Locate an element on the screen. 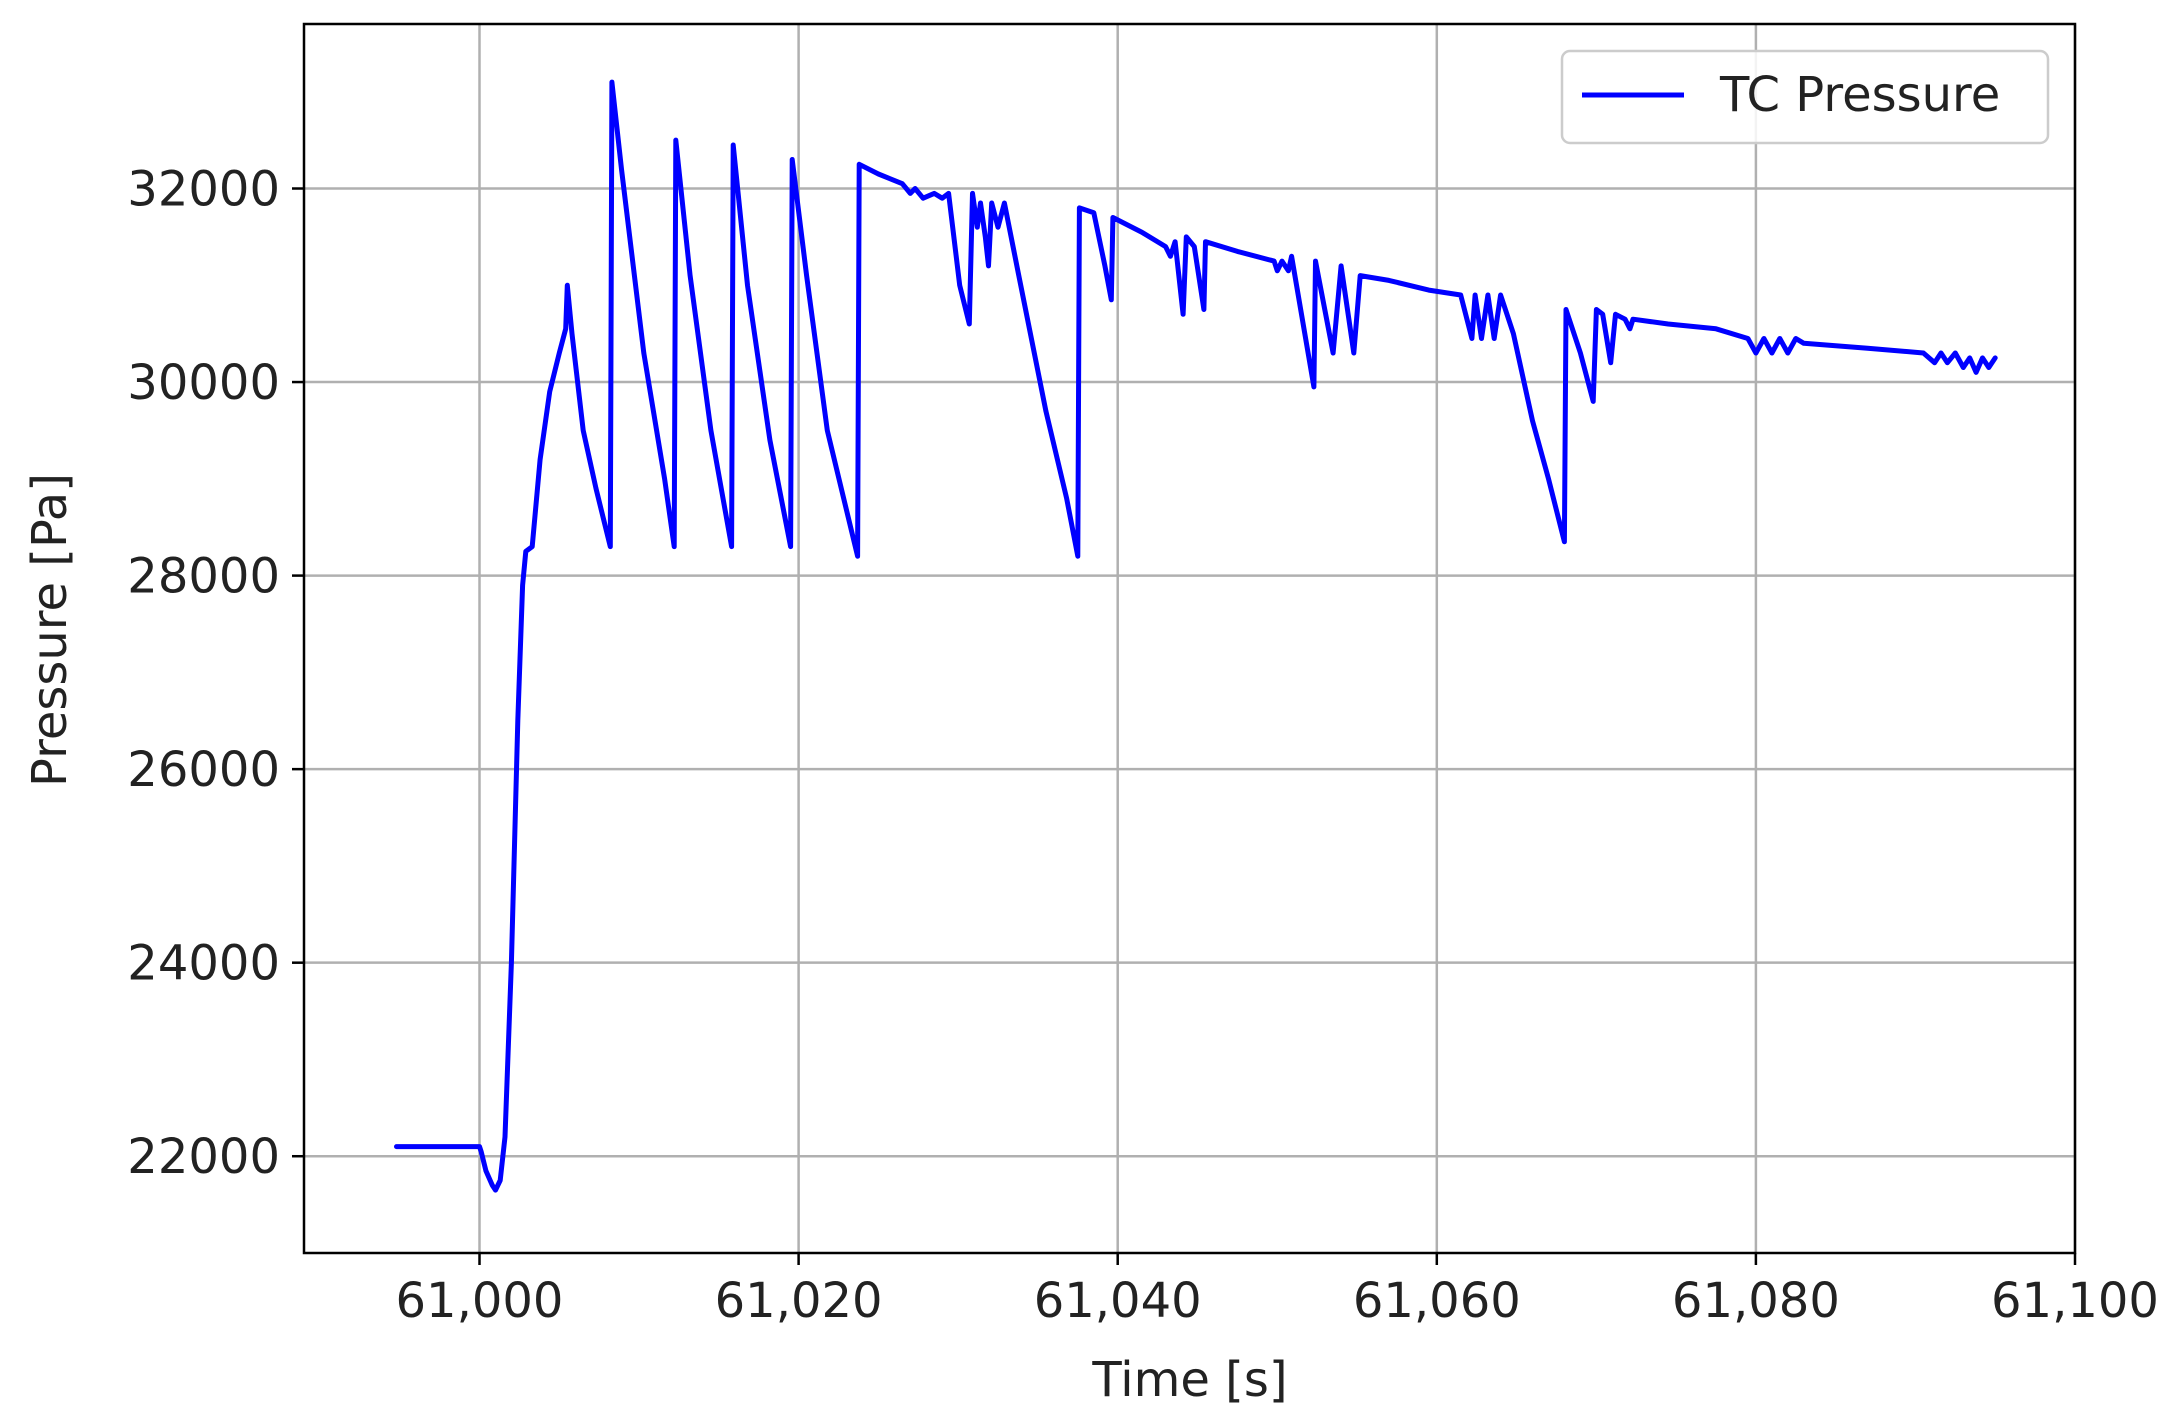 The height and width of the screenshot is (1428, 2181). x-axis-label: Time [s] is located at coordinates (1189, 1380).